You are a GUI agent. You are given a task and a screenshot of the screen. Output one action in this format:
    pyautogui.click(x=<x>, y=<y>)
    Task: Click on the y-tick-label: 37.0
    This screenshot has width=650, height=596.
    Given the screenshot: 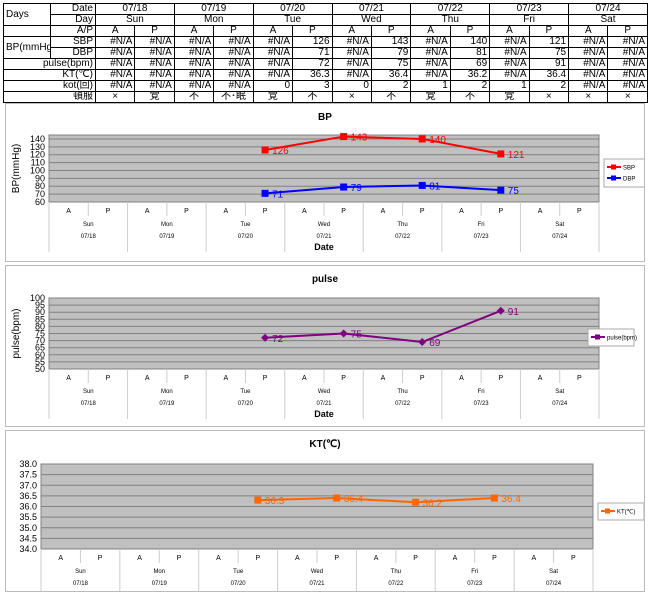 What is the action you would take?
    pyautogui.click(x=28, y=485)
    